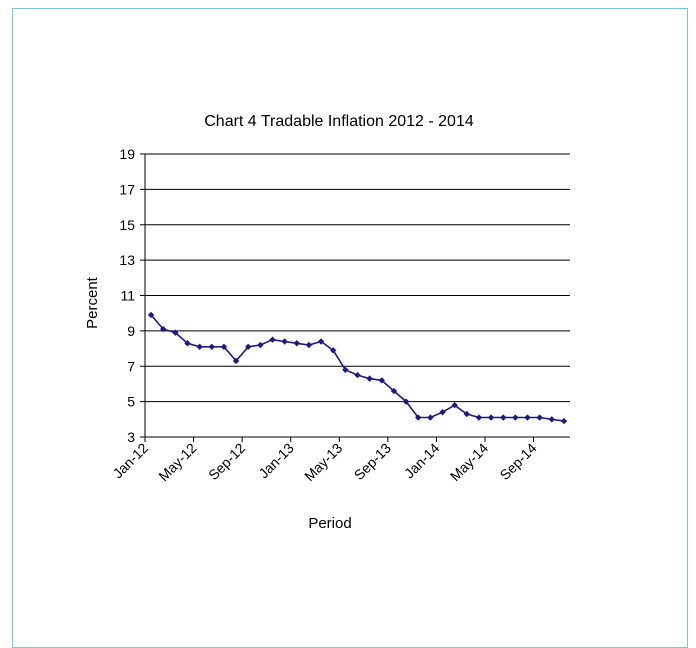  What do you see at coordinates (127, 189) in the screenshot?
I see `y-tick-label: 17` at bounding box center [127, 189].